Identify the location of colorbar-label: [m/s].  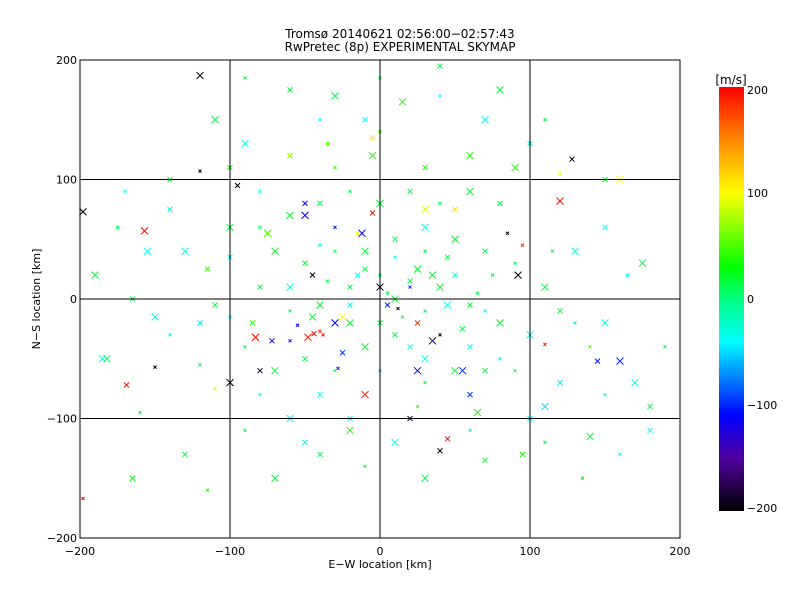
(730, 80).